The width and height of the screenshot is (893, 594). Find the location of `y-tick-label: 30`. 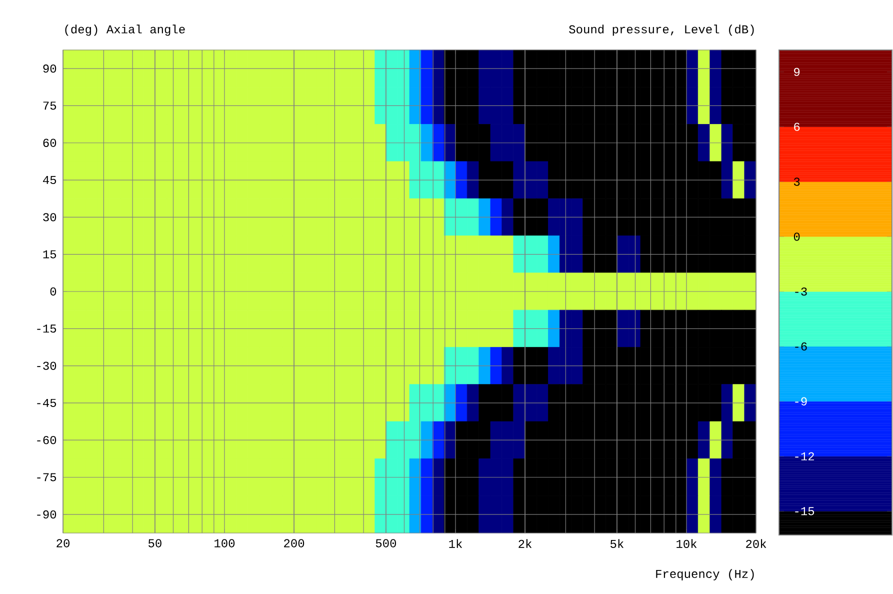

y-tick-label: 30 is located at coordinates (49, 217).